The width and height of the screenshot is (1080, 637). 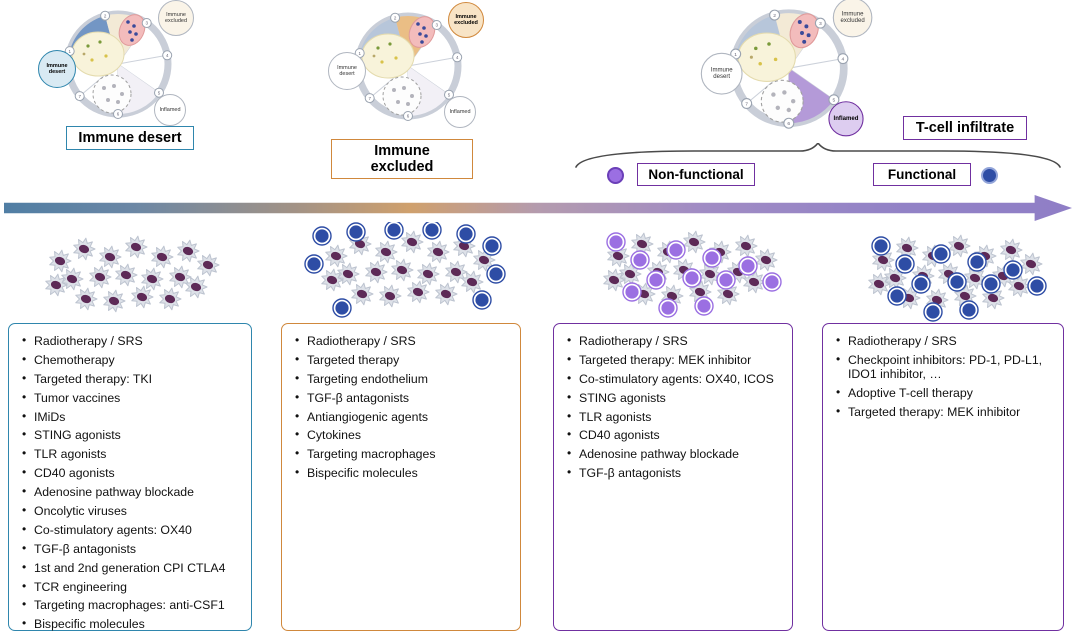 What do you see at coordinates (673, 454) in the screenshot?
I see `therapy-item: Adenosine pathway blockade` at bounding box center [673, 454].